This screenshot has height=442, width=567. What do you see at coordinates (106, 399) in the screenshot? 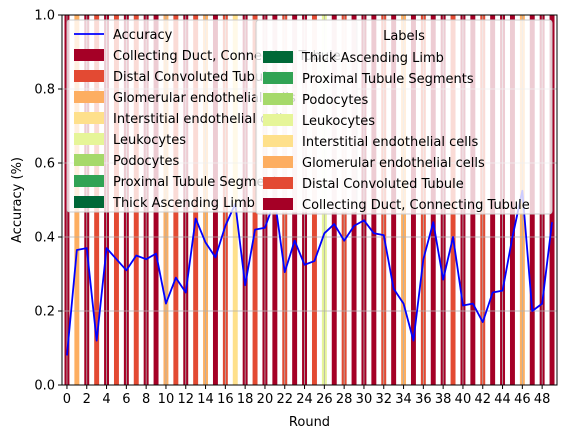
I see `x-tick-label: 4` at bounding box center [106, 399].